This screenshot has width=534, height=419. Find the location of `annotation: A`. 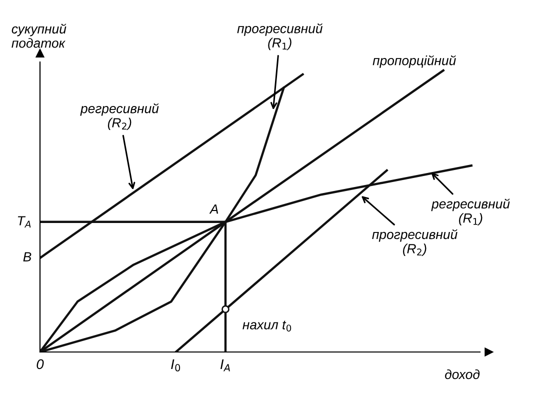

annotation: A is located at coordinates (213, 209).